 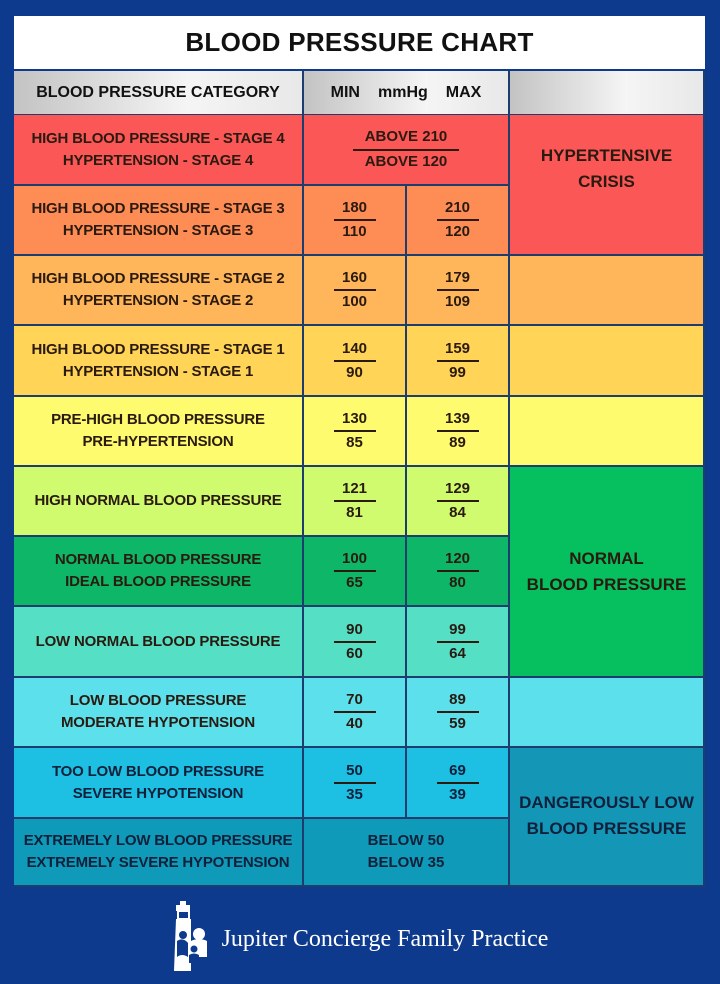 I want to click on category-line2: PRE-HYPERTENSION, so click(x=158, y=441).